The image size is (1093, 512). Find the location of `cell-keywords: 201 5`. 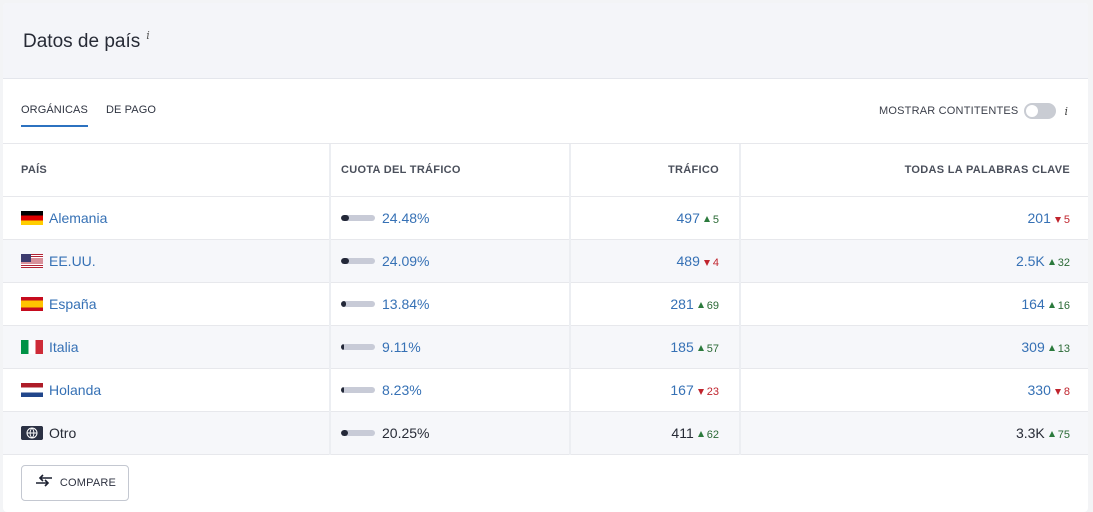

cell-keywords: 201 5 is located at coordinates (914, 218).